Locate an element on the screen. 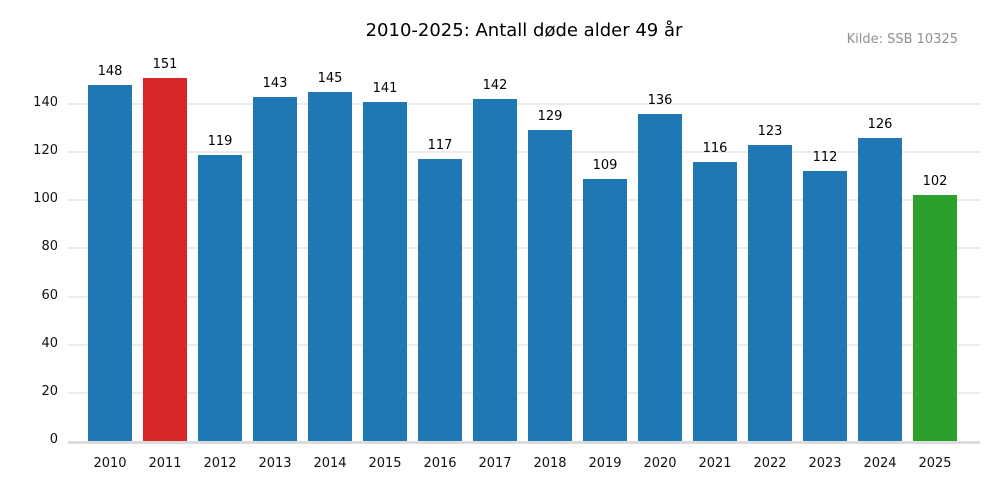 This screenshot has width=1000, height=500. x-tick-label-2019: 2019 is located at coordinates (605, 463).